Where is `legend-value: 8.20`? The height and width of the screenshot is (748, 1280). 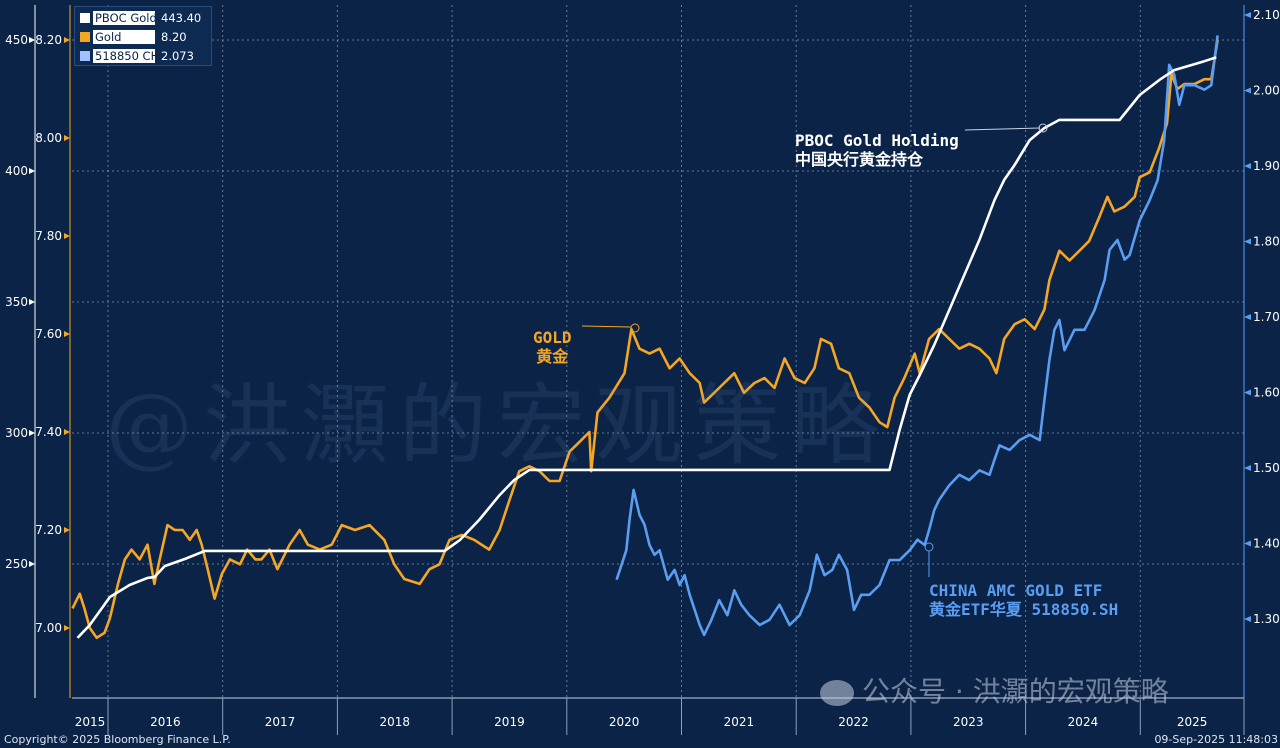
legend-value: 8.20 is located at coordinates (174, 36).